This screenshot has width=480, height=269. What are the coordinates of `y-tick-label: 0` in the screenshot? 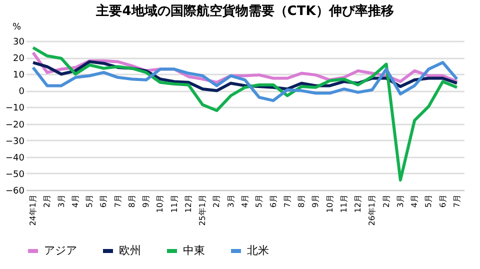 It's located at (21, 92).